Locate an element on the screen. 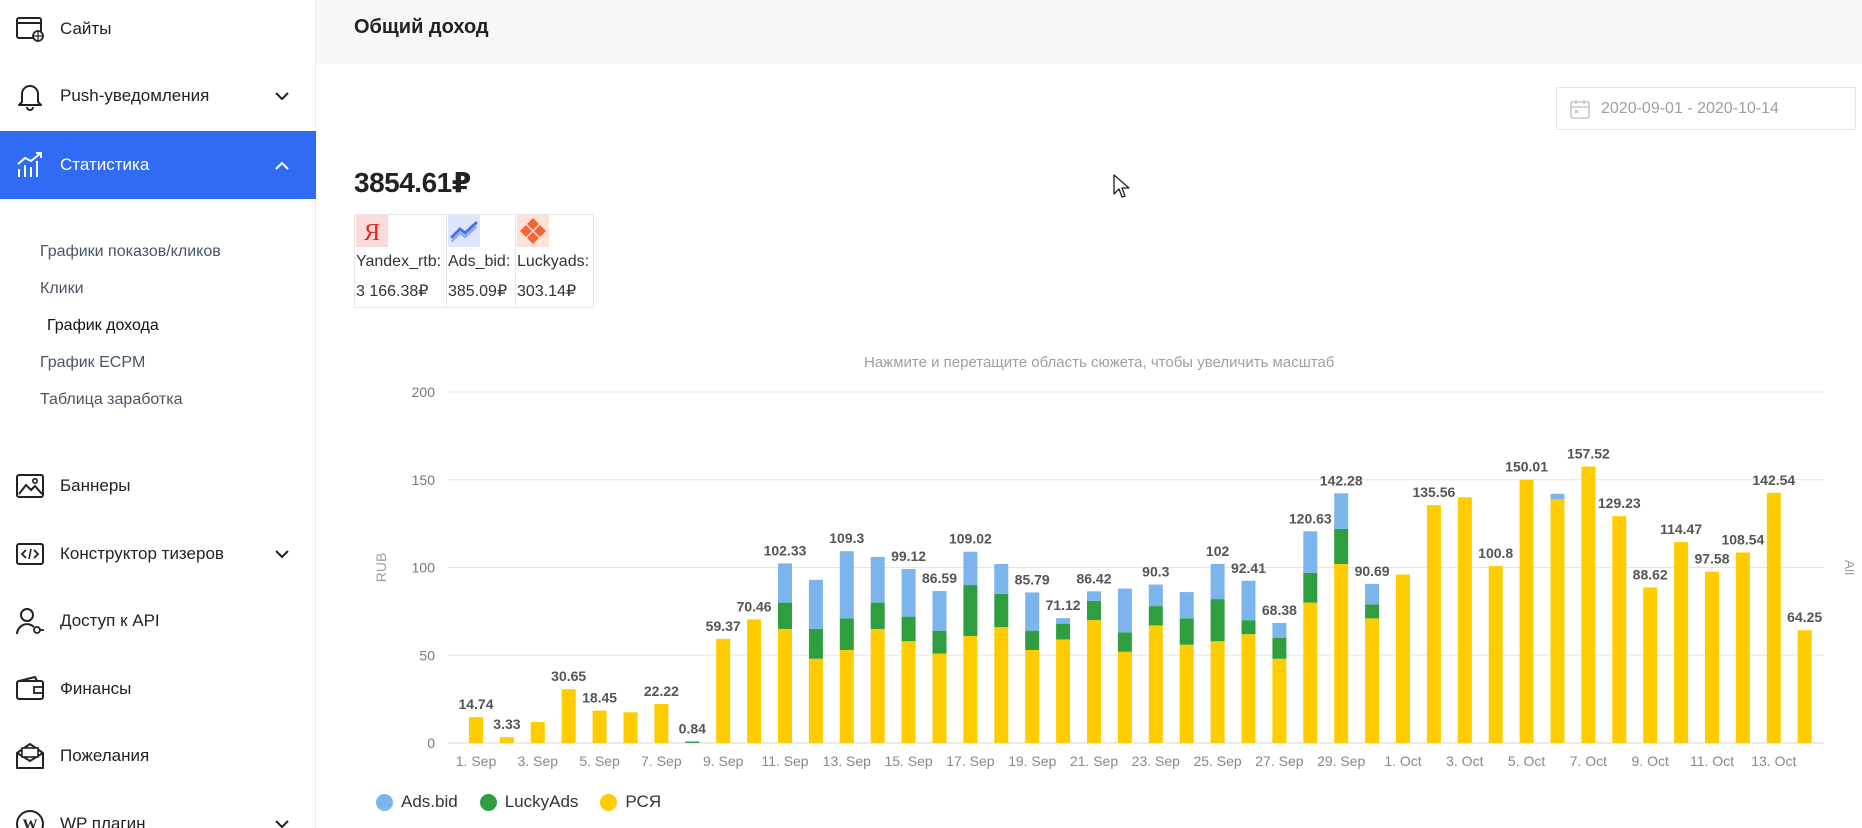 The height and width of the screenshot is (828, 1862). calendar-icon is located at coordinates (1580, 109).